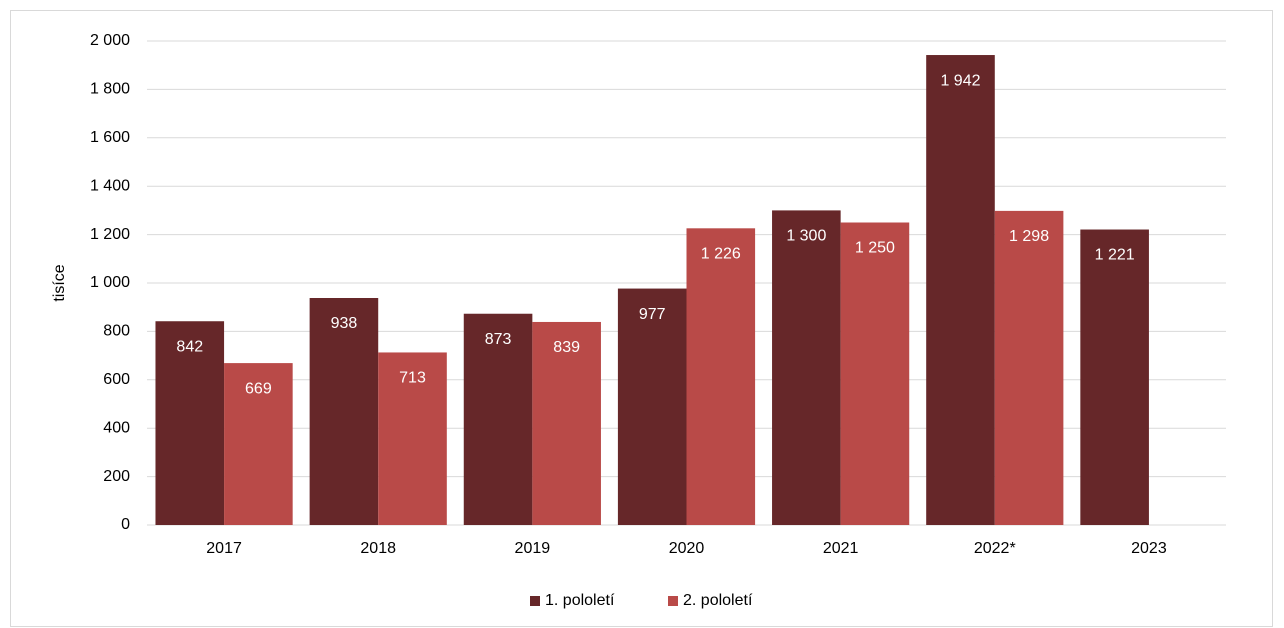 The width and height of the screenshot is (1284, 628). Describe the element at coordinates (116, 476) in the screenshot. I see `y-tick-label: 200` at that location.